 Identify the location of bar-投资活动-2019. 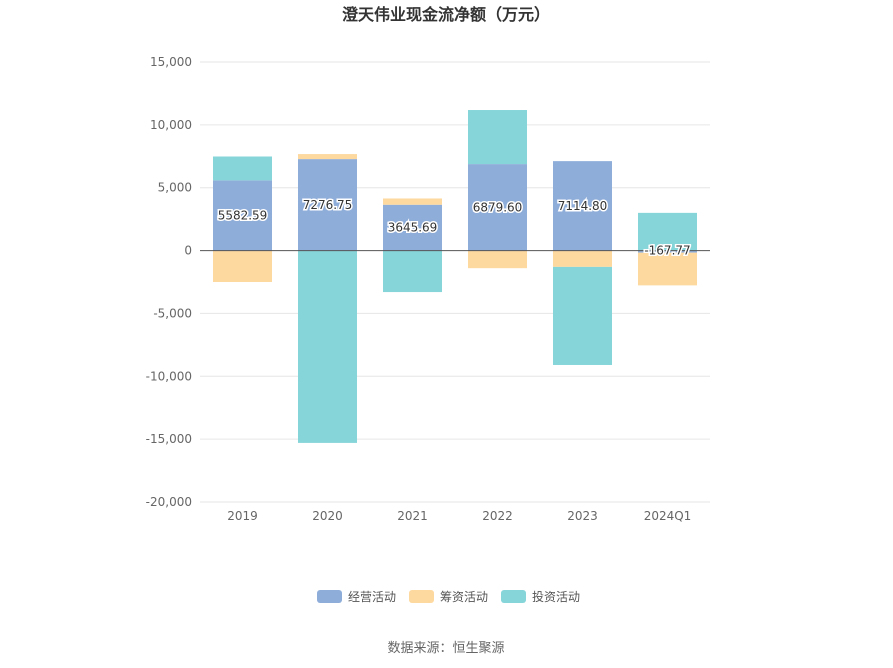
(242, 168).